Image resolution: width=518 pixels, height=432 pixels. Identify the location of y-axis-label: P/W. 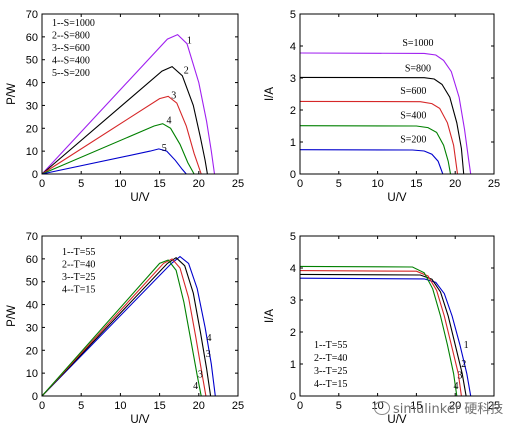
(12, 94).